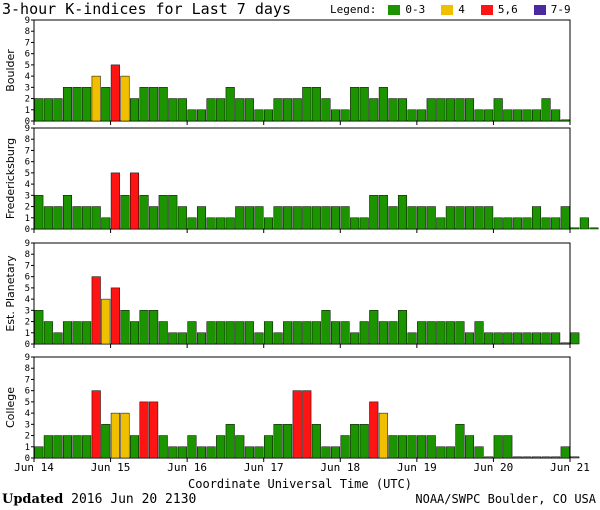  What do you see at coordinates (27, 448) in the screenshot?
I see `y-tick-label: 1` at bounding box center [27, 448].